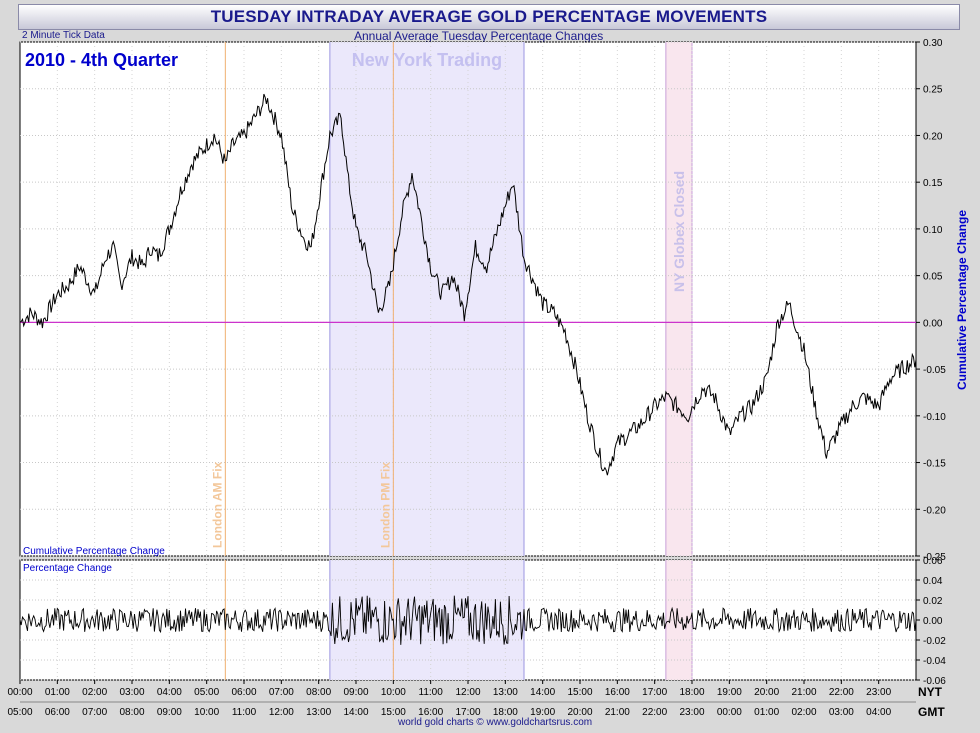 Image resolution: width=980 pixels, height=733 pixels. Describe the element at coordinates (468, 620) in the screenshot. I see `percentage-series-line` at that location.